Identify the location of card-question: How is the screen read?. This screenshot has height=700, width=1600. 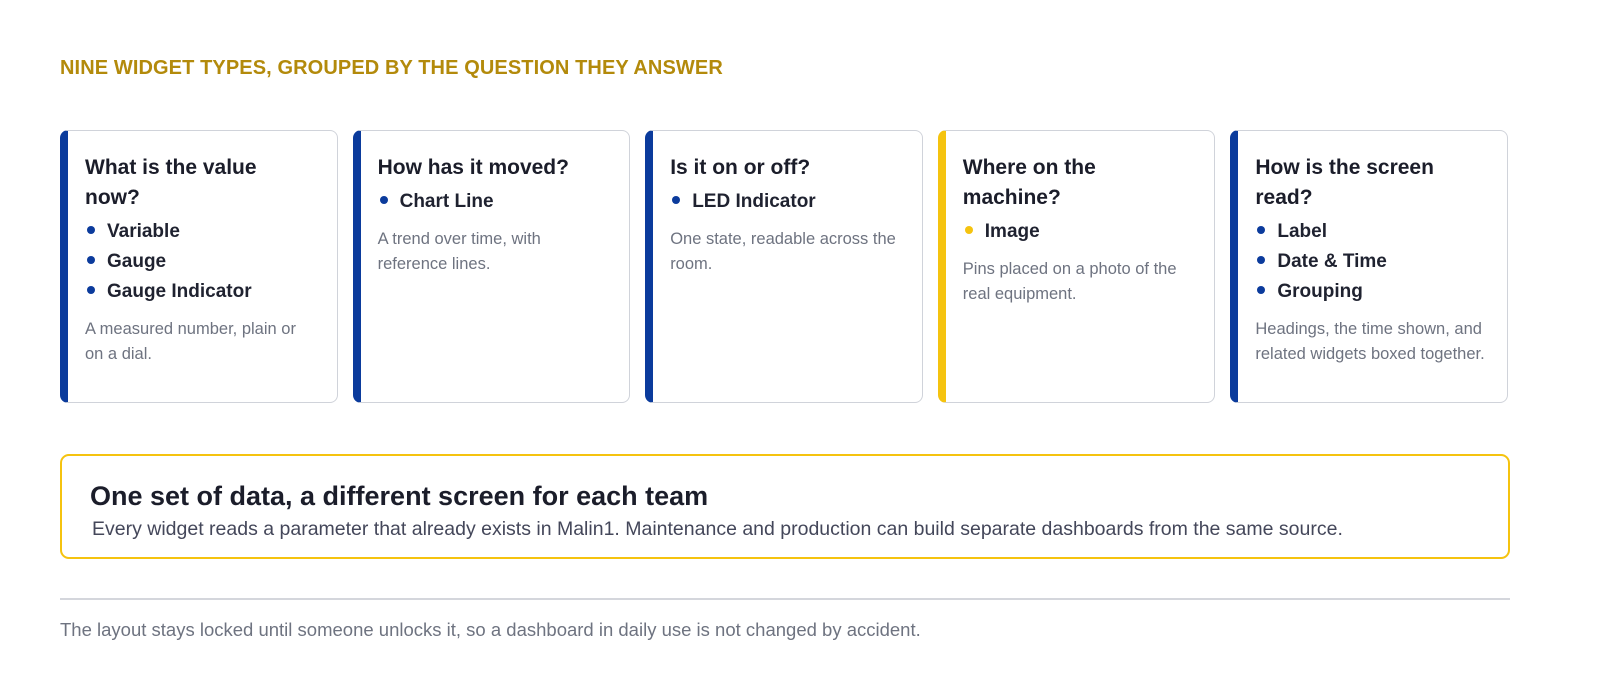
(1344, 182).